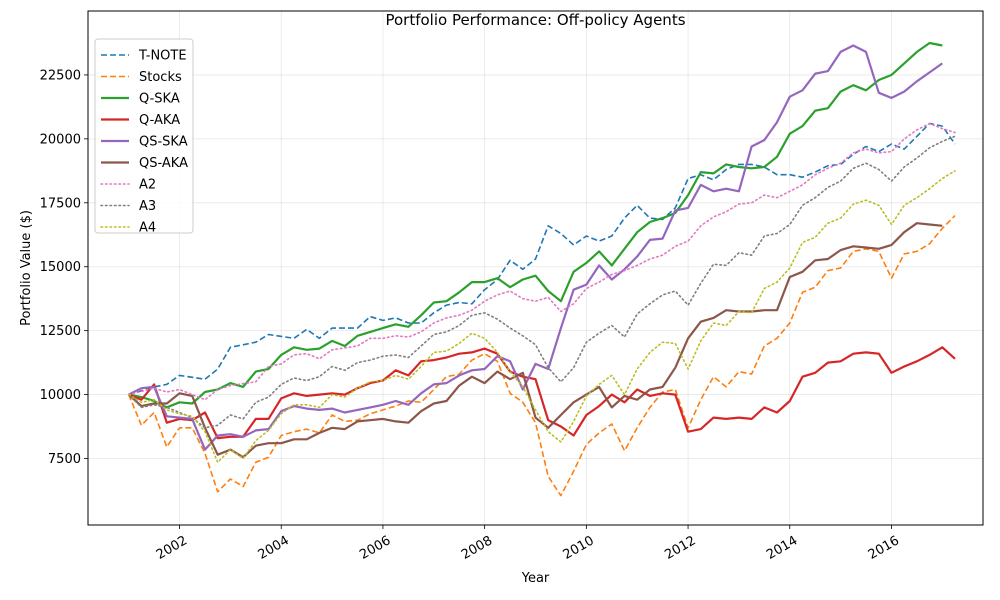 The image size is (1000, 600). What do you see at coordinates (147, 206) in the screenshot?
I see `legend-label: A3` at bounding box center [147, 206].